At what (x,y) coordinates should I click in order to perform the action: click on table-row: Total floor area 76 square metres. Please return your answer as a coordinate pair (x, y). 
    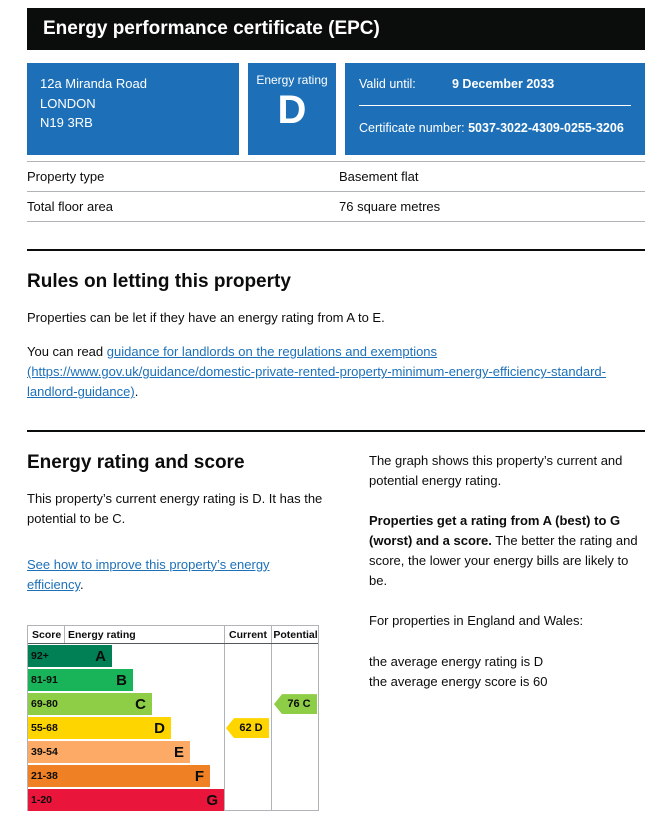
    Looking at the image, I should click on (336, 206).